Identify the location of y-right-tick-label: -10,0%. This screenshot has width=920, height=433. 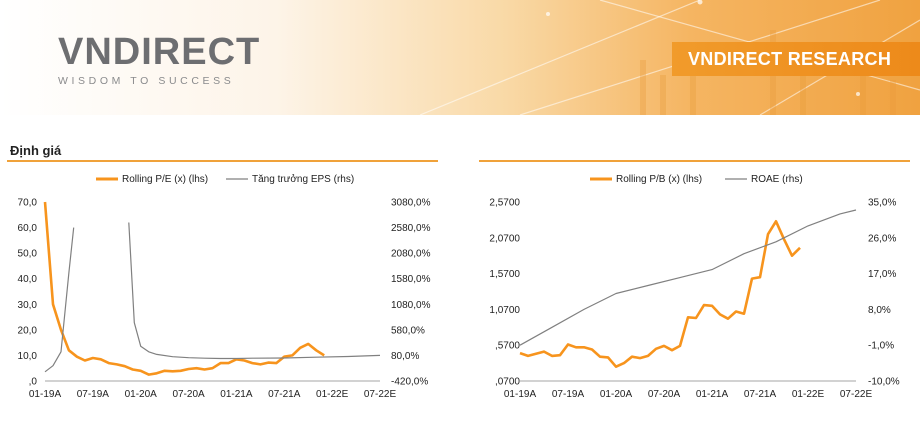
(884, 382).